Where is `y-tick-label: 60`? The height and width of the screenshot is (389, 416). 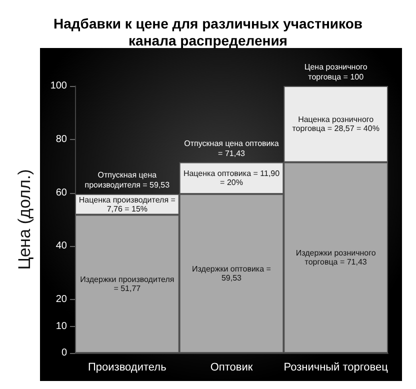
y-tick-label: 60 is located at coordinates (62, 192).